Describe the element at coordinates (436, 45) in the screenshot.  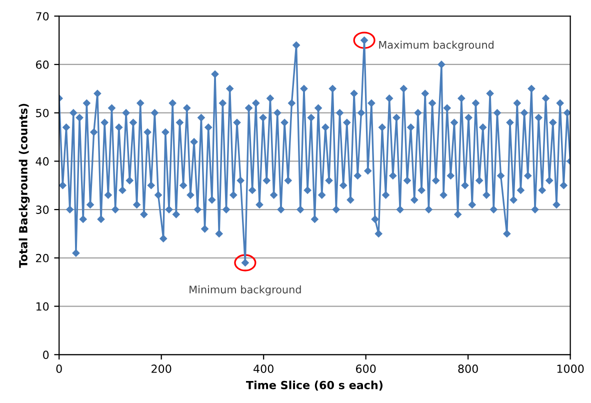
I see `annotation: Maximum background` at that location.